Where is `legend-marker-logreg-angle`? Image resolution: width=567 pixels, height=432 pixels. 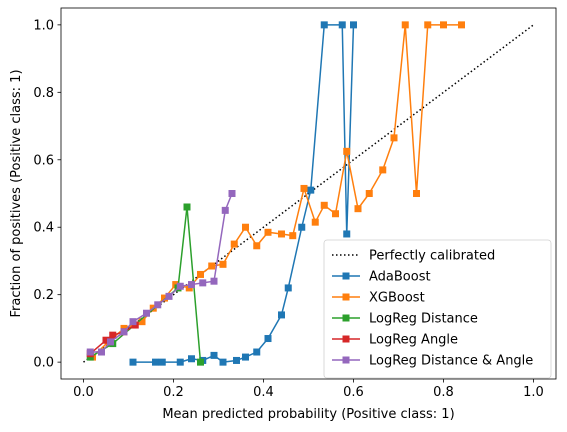 legend-marker-logreg-angle is located at coordinates (346, 339).